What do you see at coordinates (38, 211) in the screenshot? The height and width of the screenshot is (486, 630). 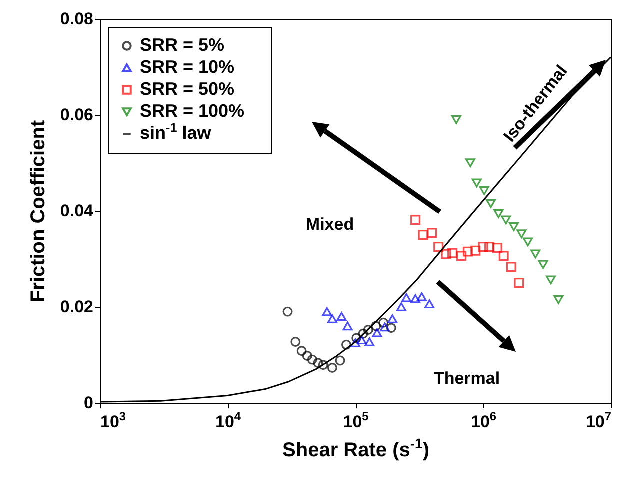 I see `y-axis-title: Friction Coefficient` at bounding box center [38, 211].